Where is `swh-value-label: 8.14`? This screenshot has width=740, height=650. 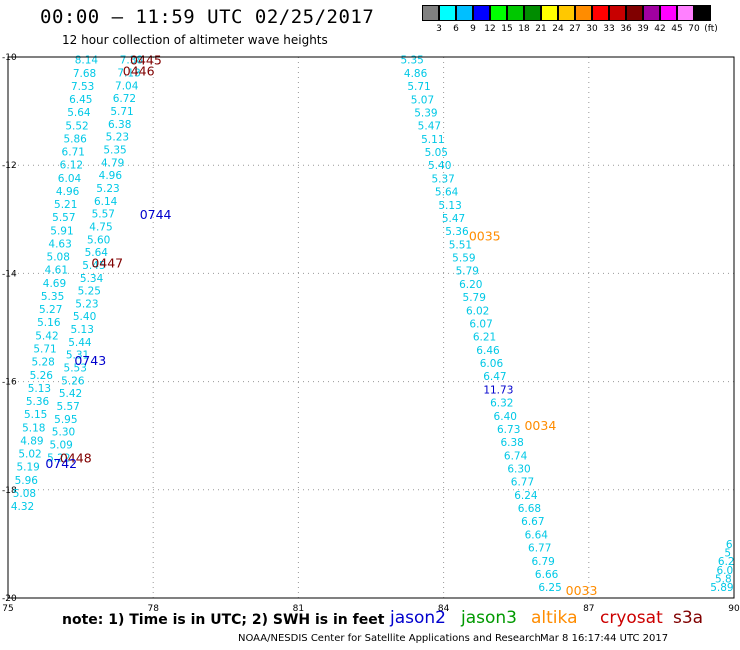
swh-value-label: 8.14 is located at coordinates (87, 61).